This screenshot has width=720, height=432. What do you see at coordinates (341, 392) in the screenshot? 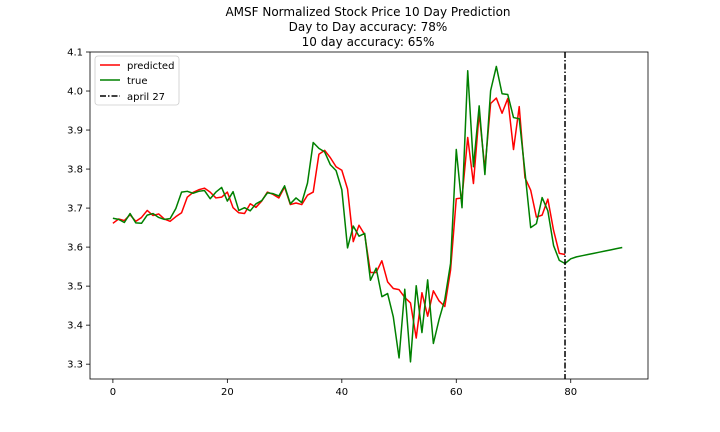
I see `x-tick-label: 40` at bounding box center [341, 392].